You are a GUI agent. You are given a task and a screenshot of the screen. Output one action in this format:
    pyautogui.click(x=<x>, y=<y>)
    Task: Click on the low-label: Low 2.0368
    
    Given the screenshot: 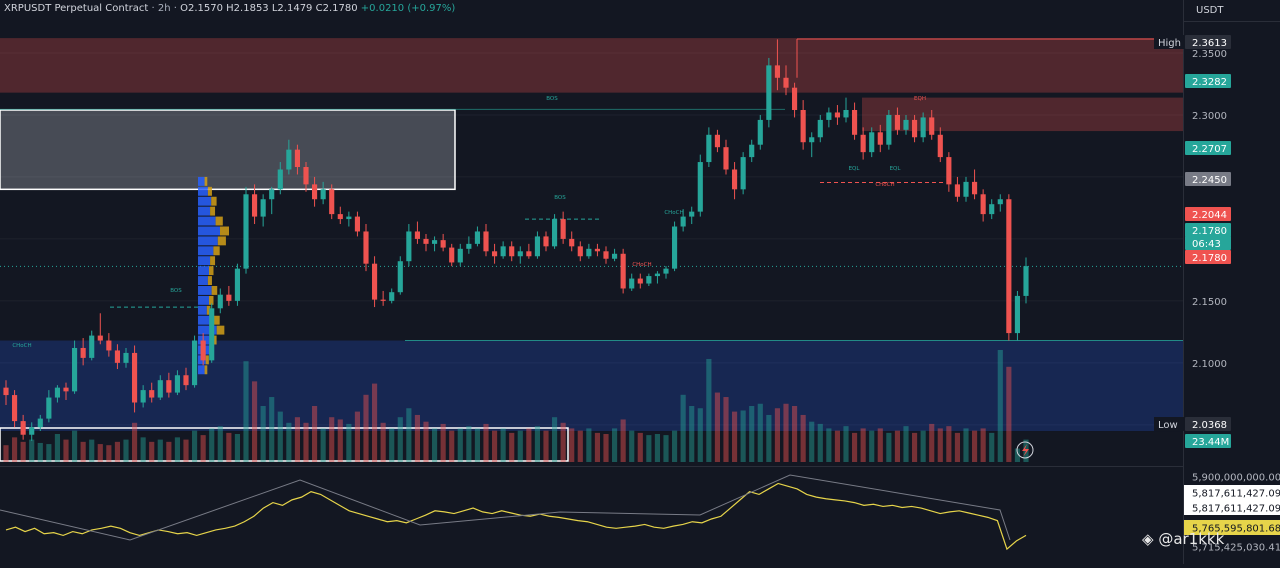 What is the action you would take?
    pyautogui.click(x=1192, y=424)
    